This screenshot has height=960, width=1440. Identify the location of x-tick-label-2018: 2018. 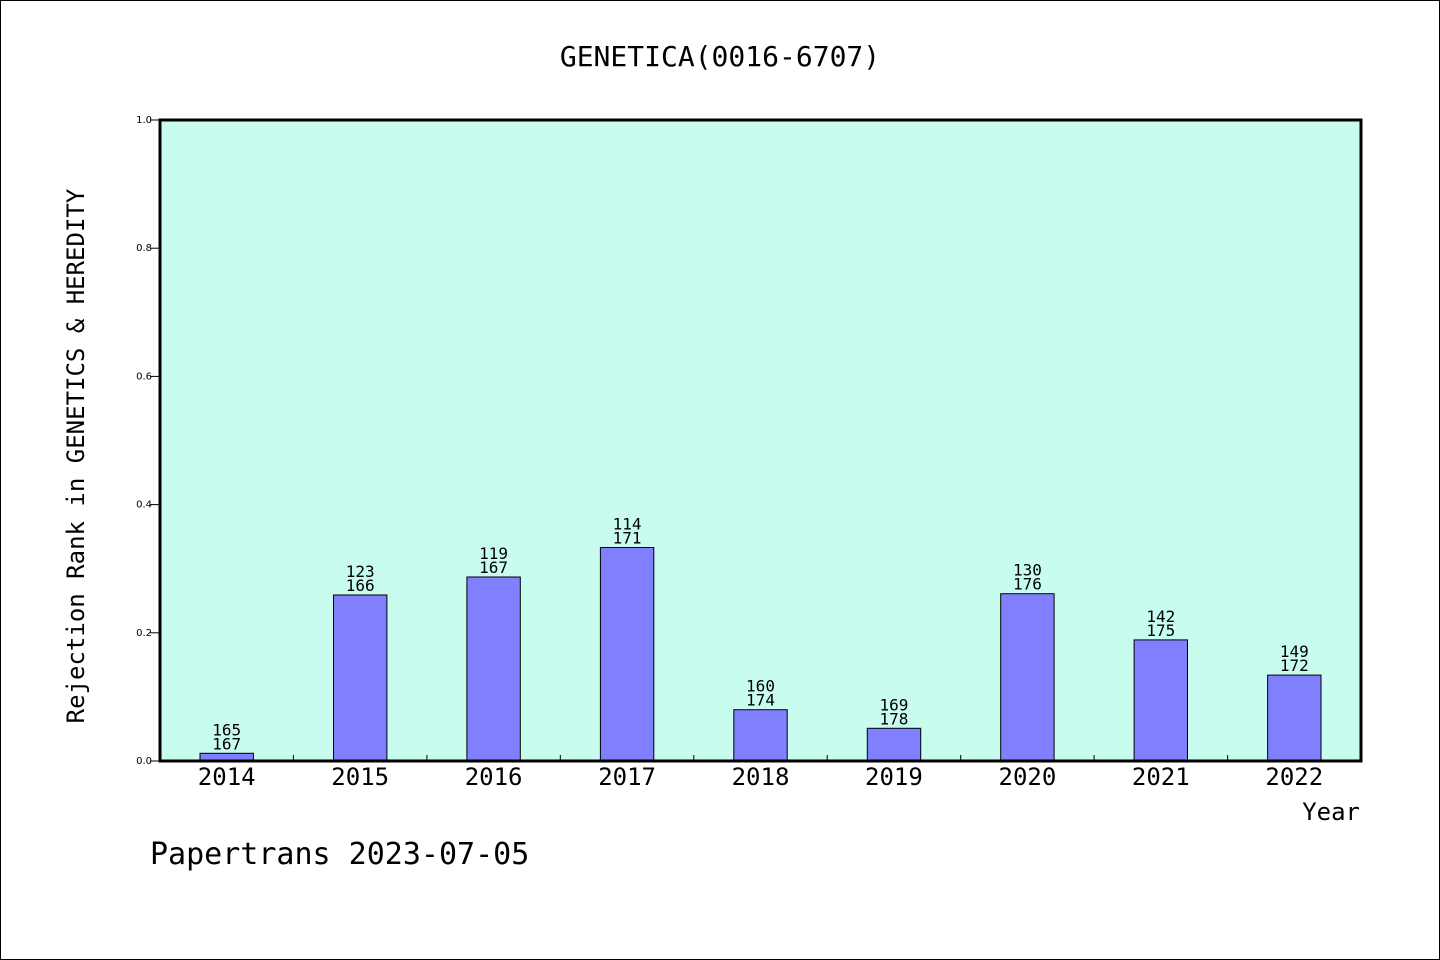
(761, 777).